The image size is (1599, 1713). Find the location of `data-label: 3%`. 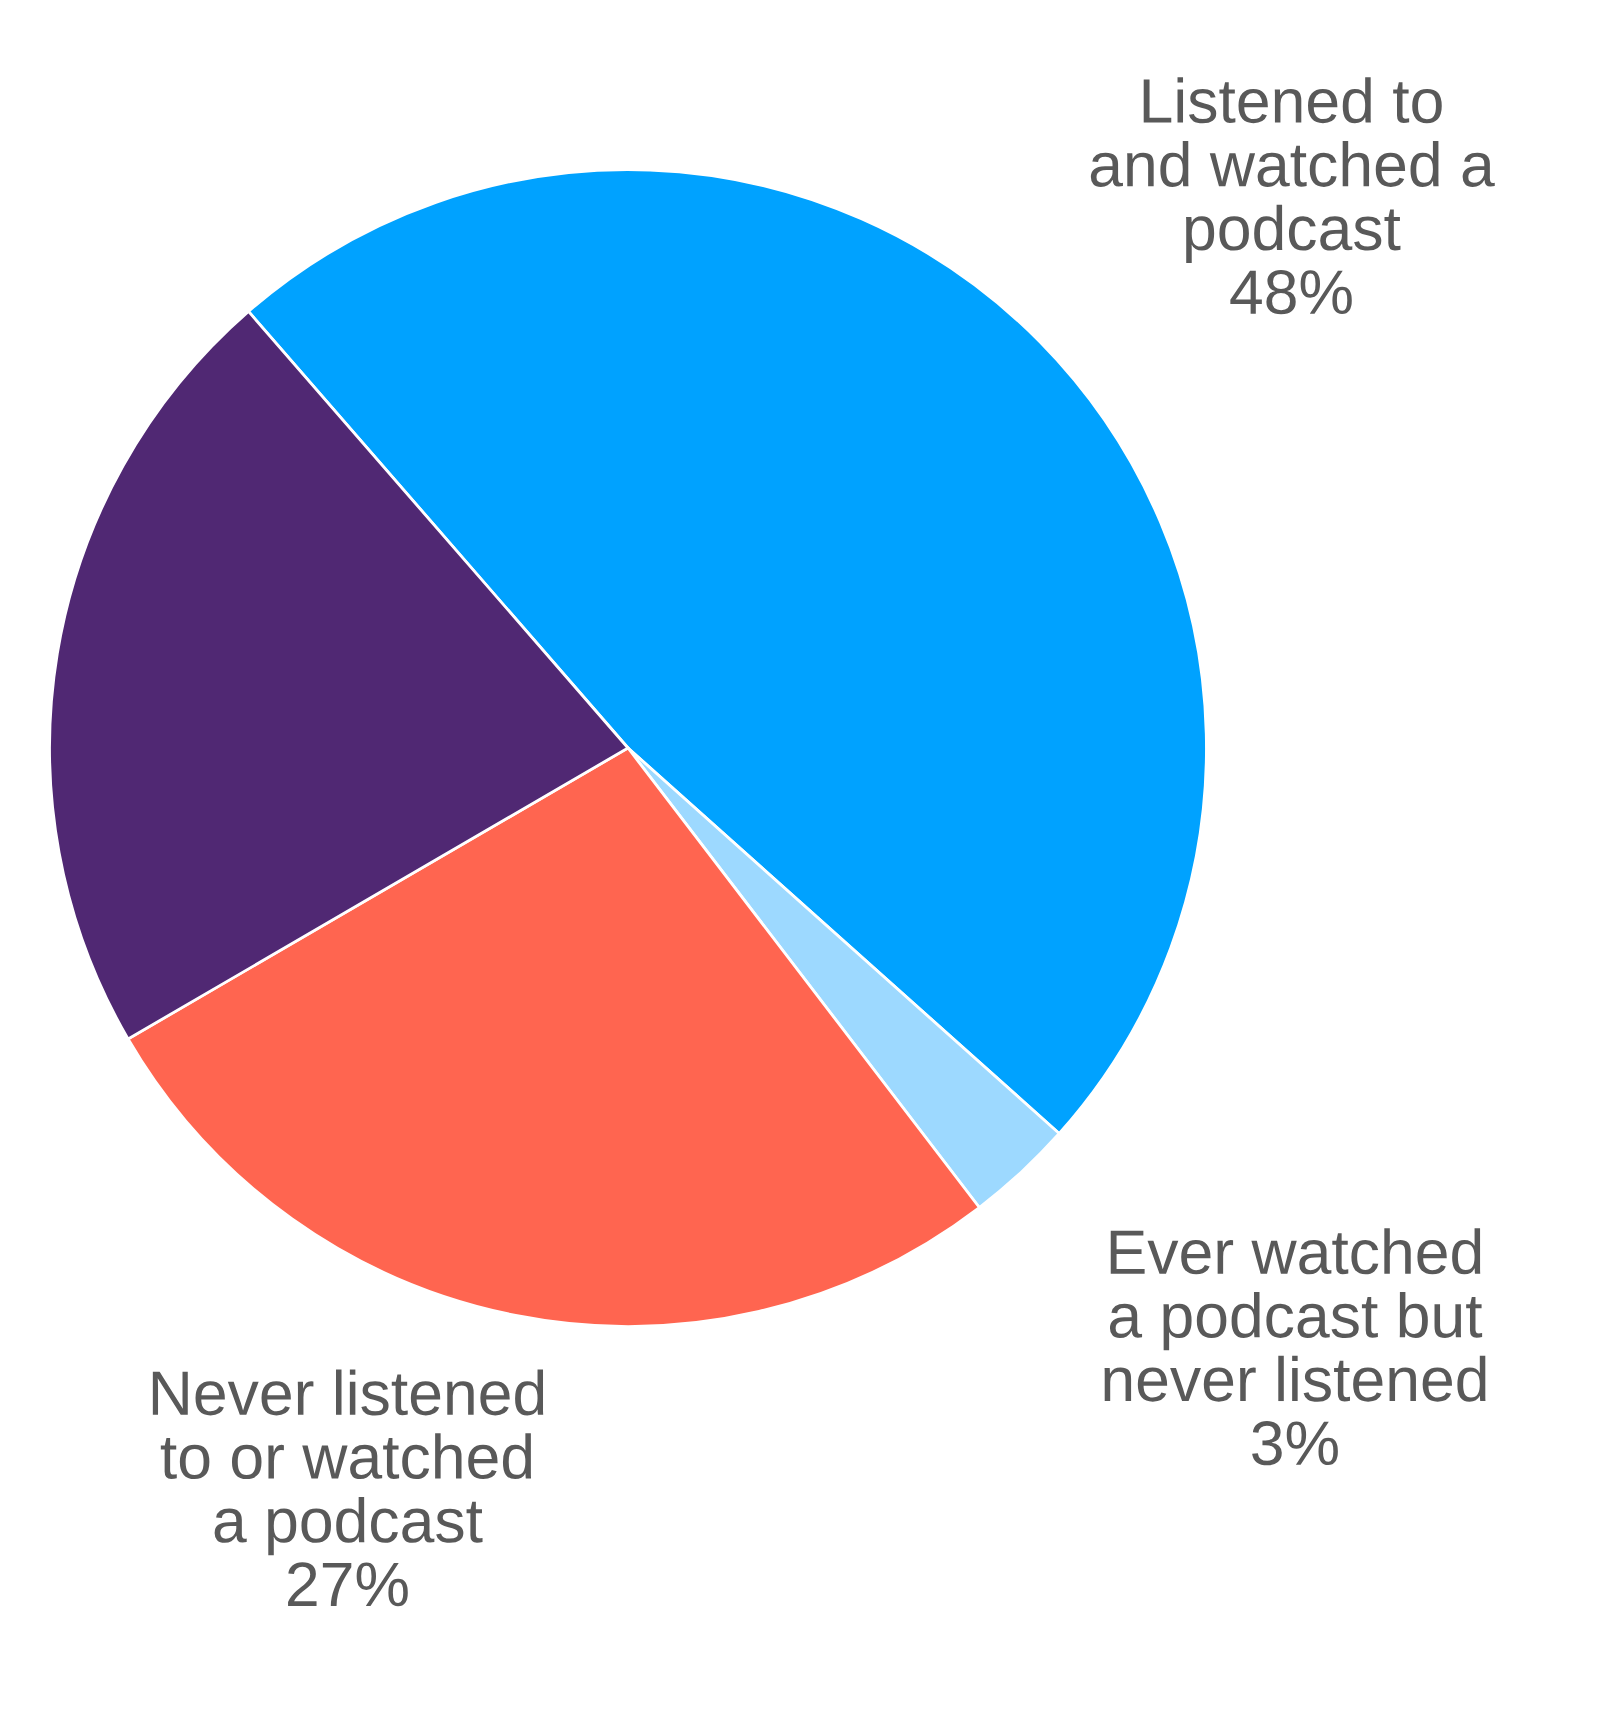

data-label: 3% is located at coordinates (1295, 1443).